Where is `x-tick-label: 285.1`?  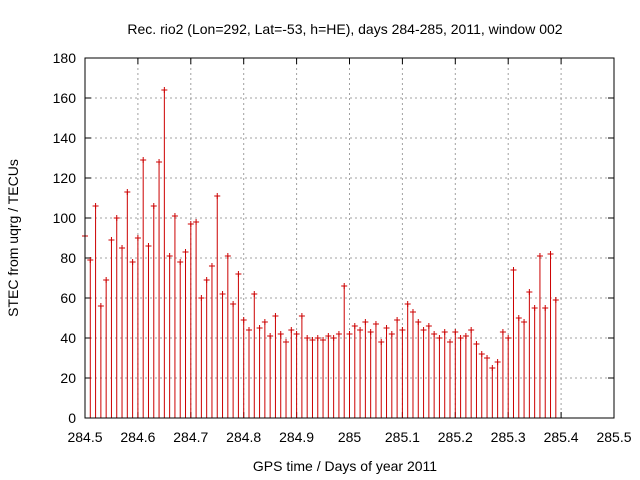
x-tick-label: 285.1 is located at coordinates (402, 437).